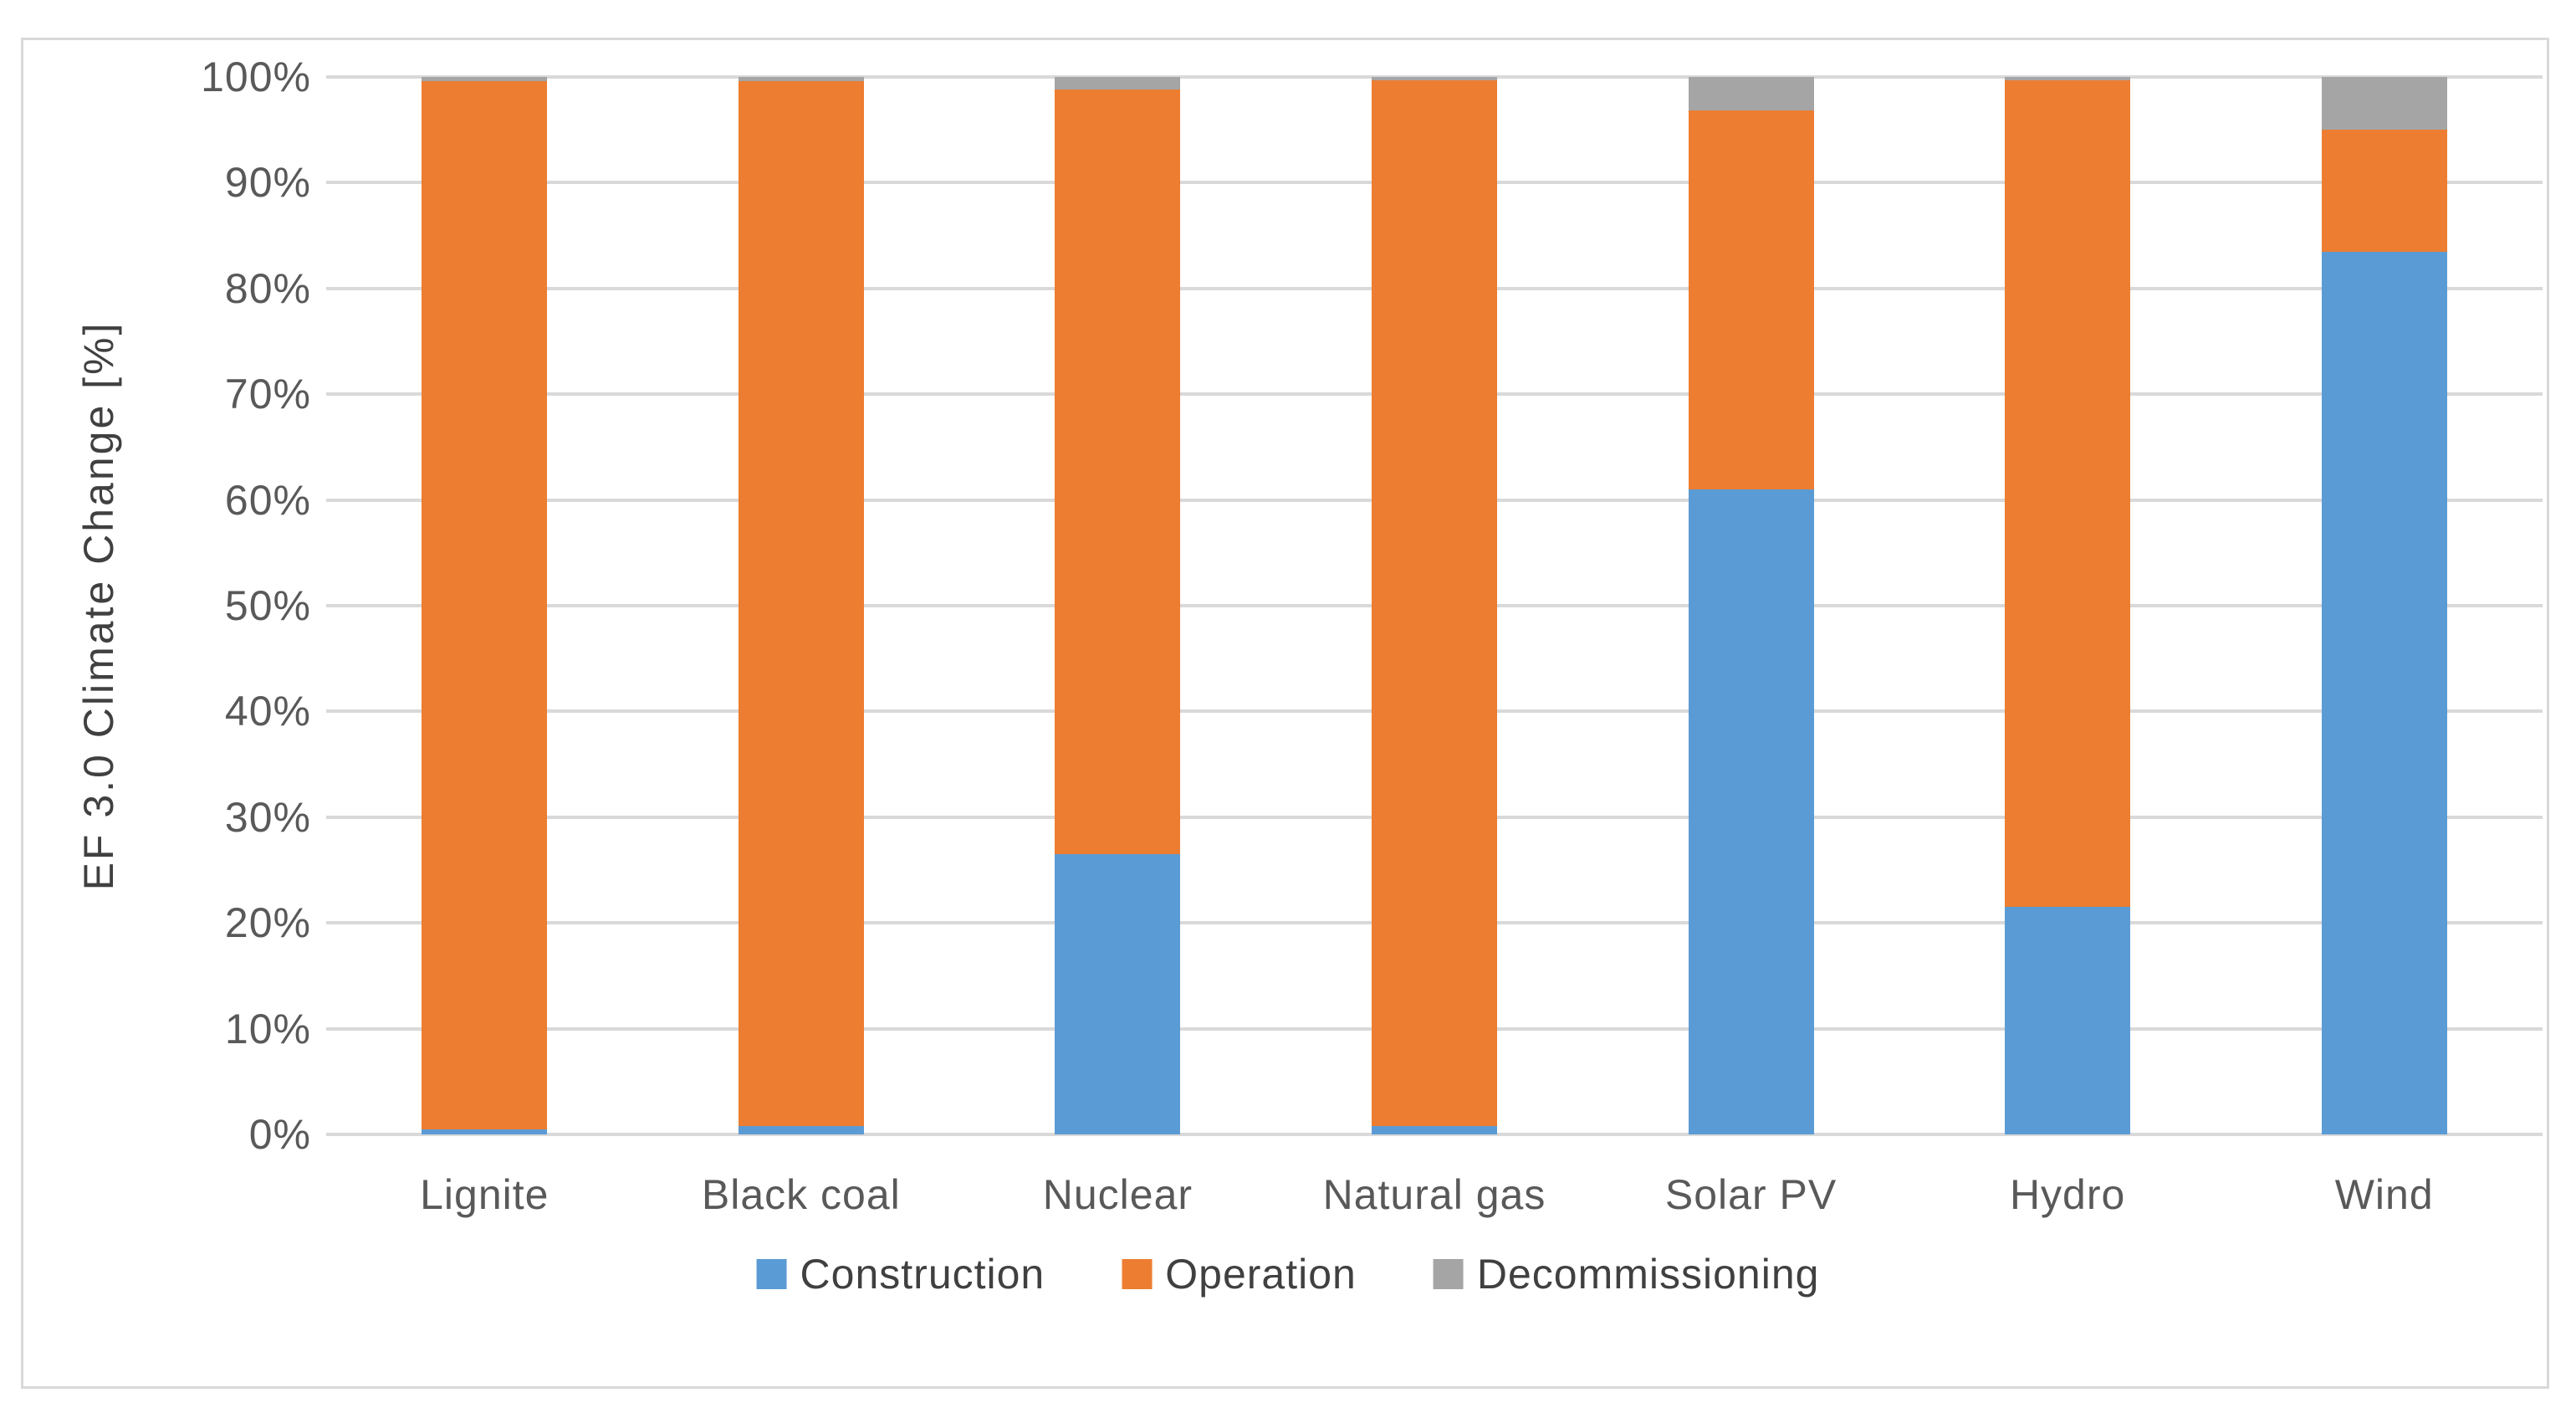 Image resolution: width=2576 pixels, height=1413 pixels. Describe the element at coordinates (801, 79) in the screenshot. I see `bar-segment-decommissioning-black-coal` at that location.